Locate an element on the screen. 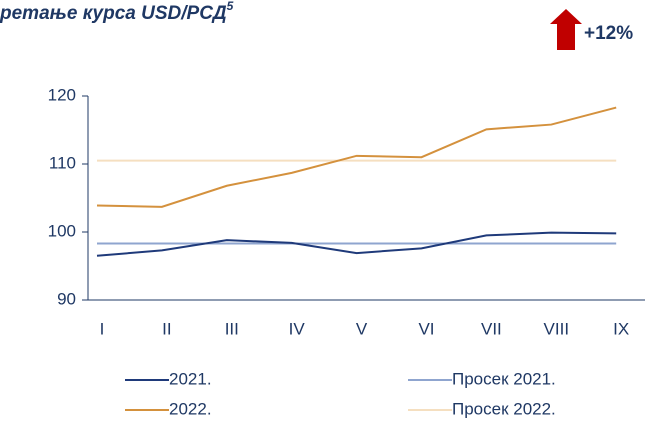 This screenshot has height=422, width=652. series-line is located at coordinates (356, 244).